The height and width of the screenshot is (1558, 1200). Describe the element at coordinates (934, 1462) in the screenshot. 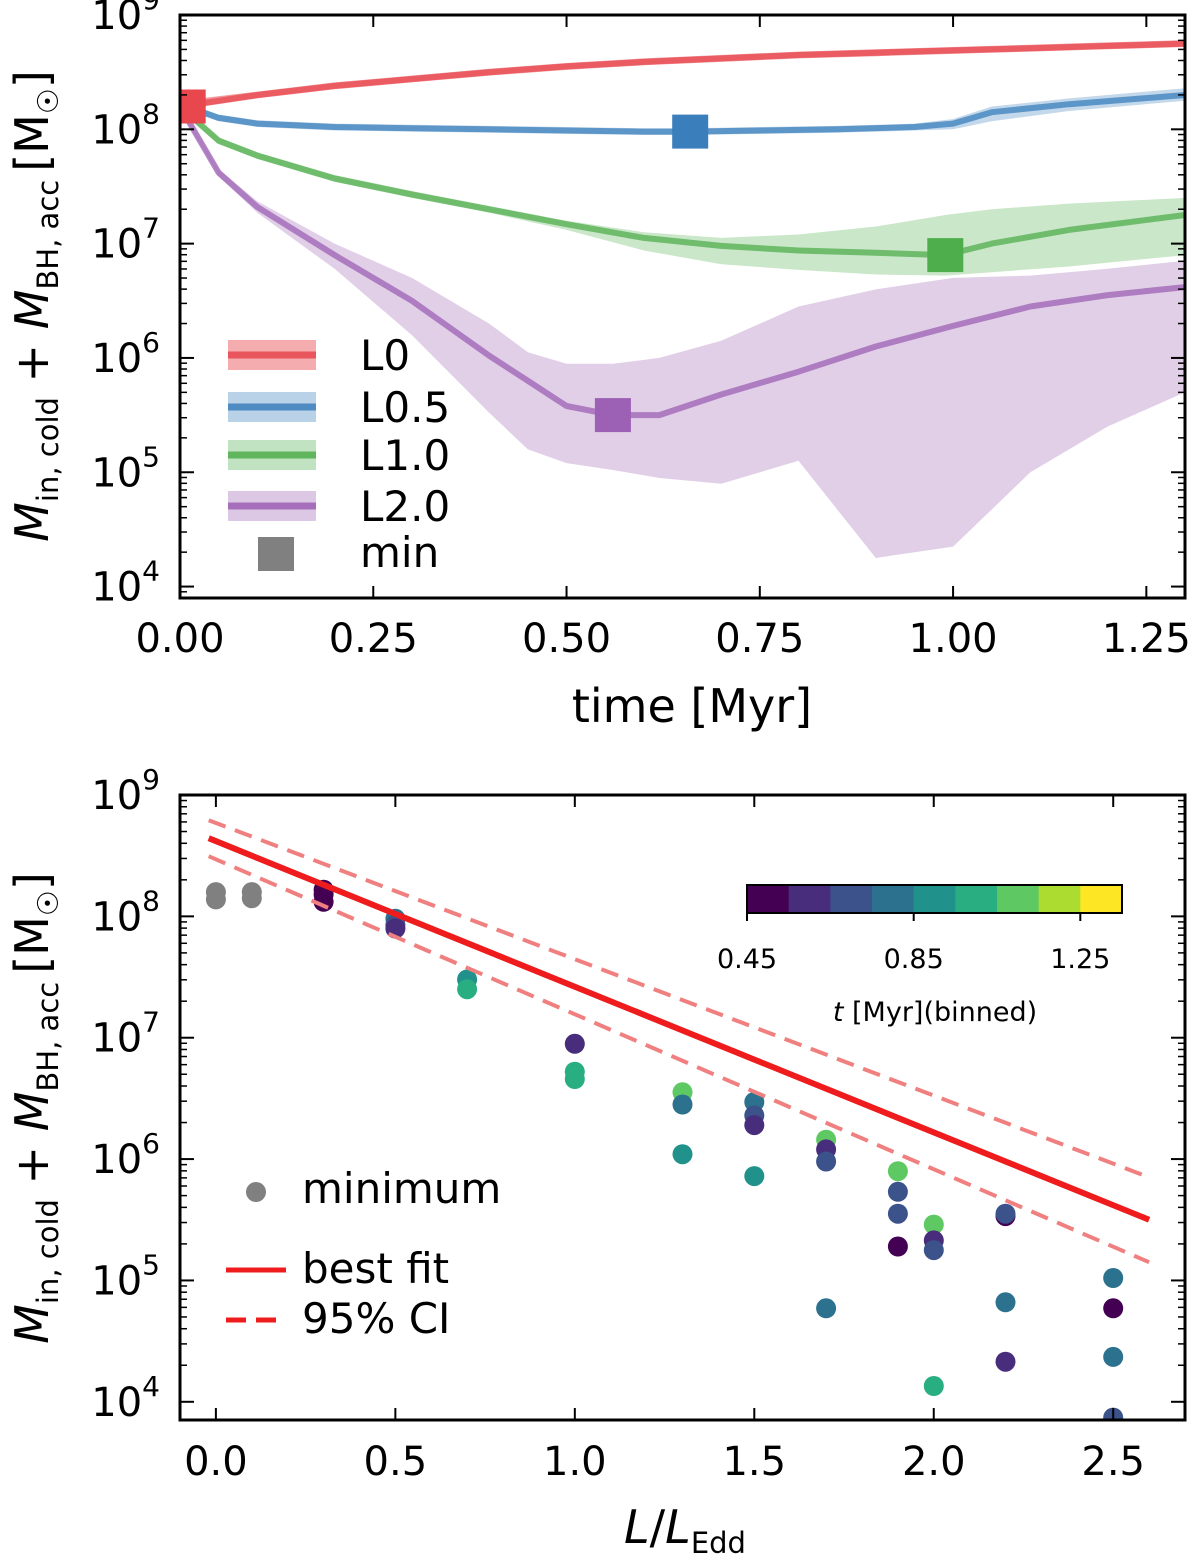

I see `bottom-x-tick-label: 2.0` at that location.